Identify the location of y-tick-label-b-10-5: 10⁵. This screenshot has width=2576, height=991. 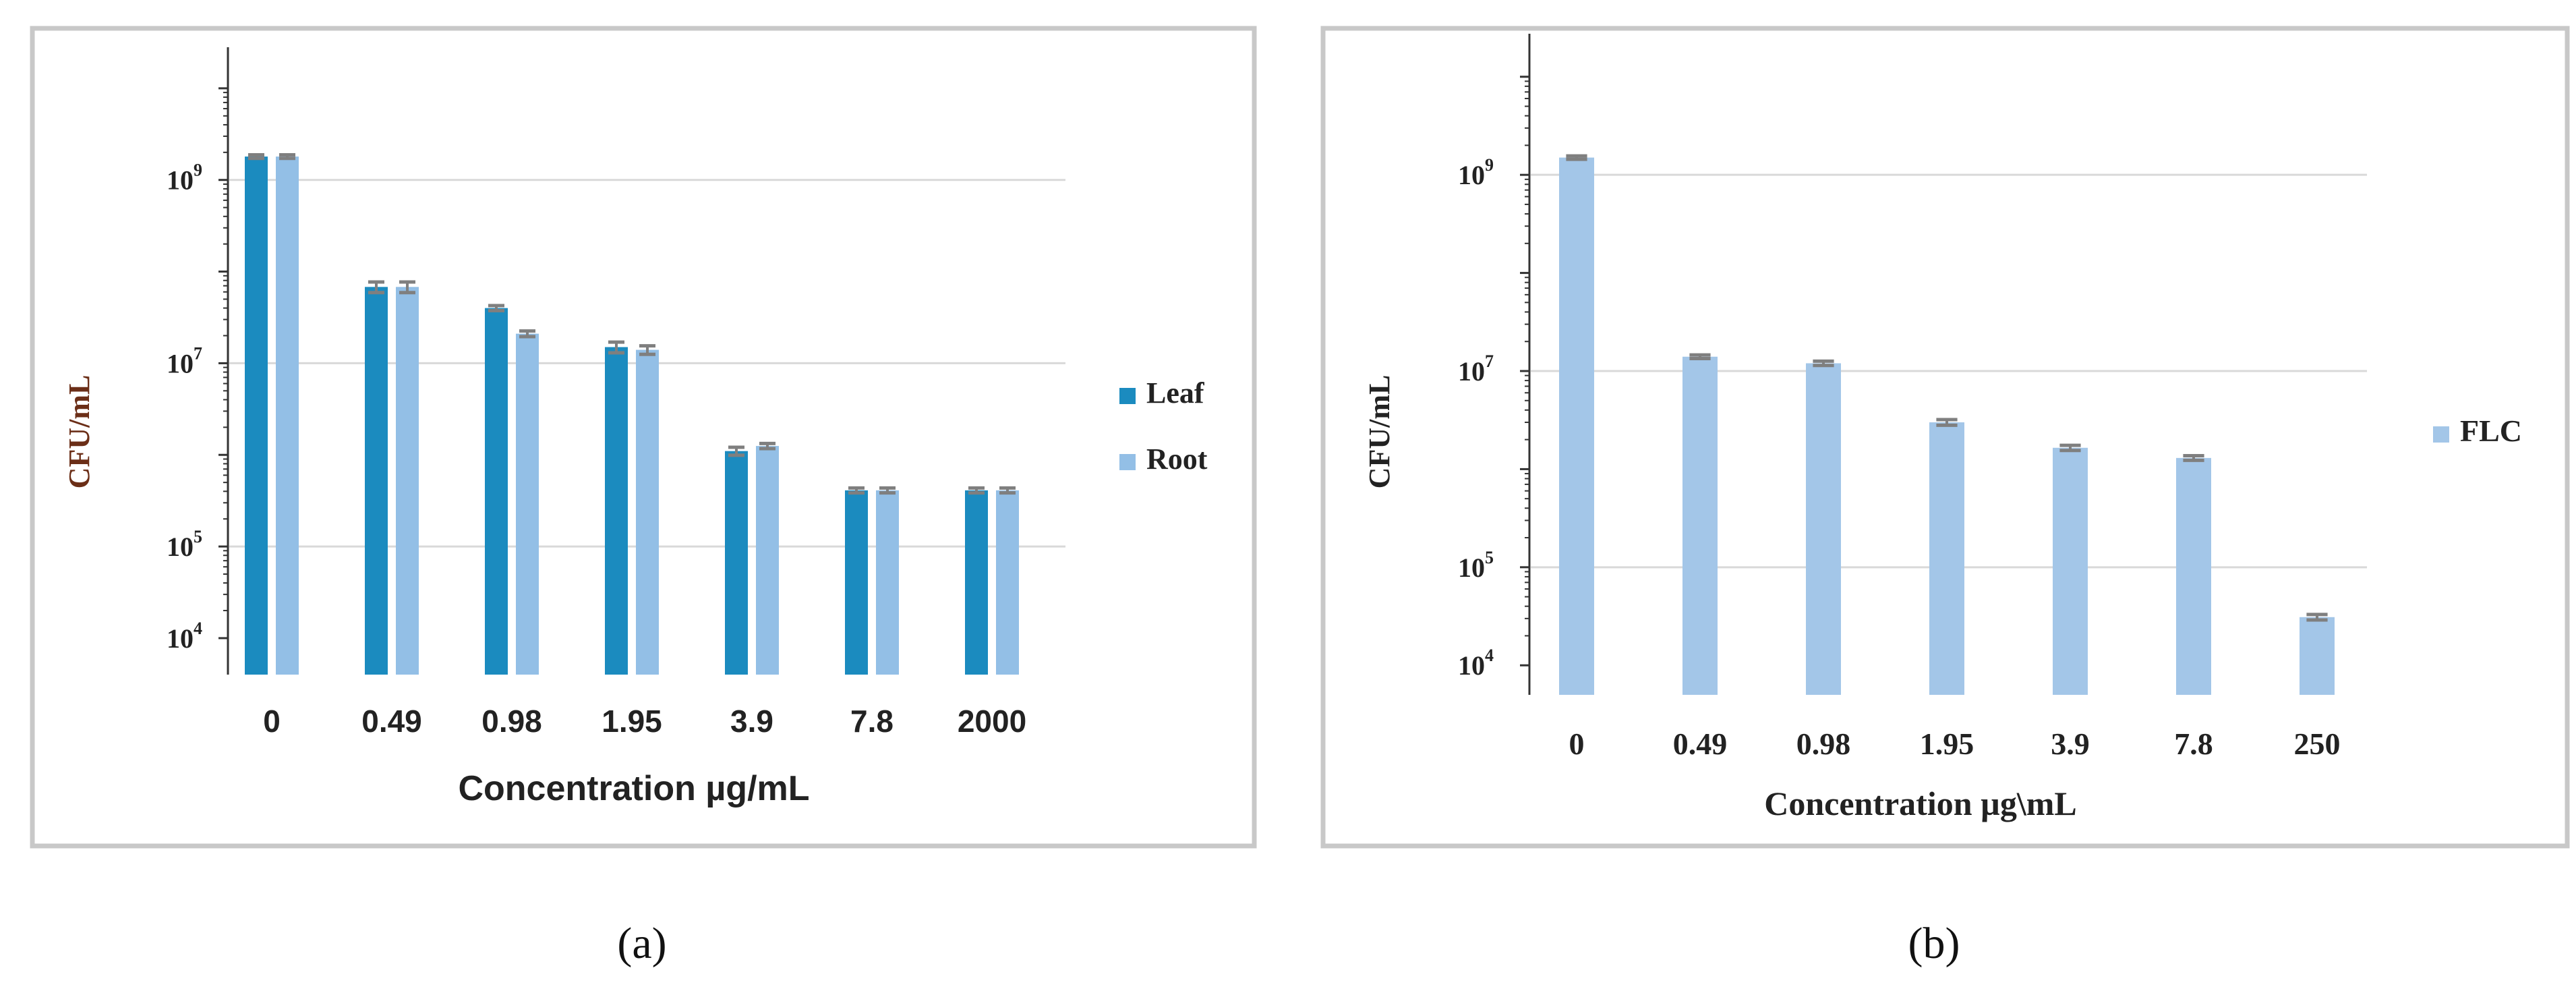
(1476, 565).